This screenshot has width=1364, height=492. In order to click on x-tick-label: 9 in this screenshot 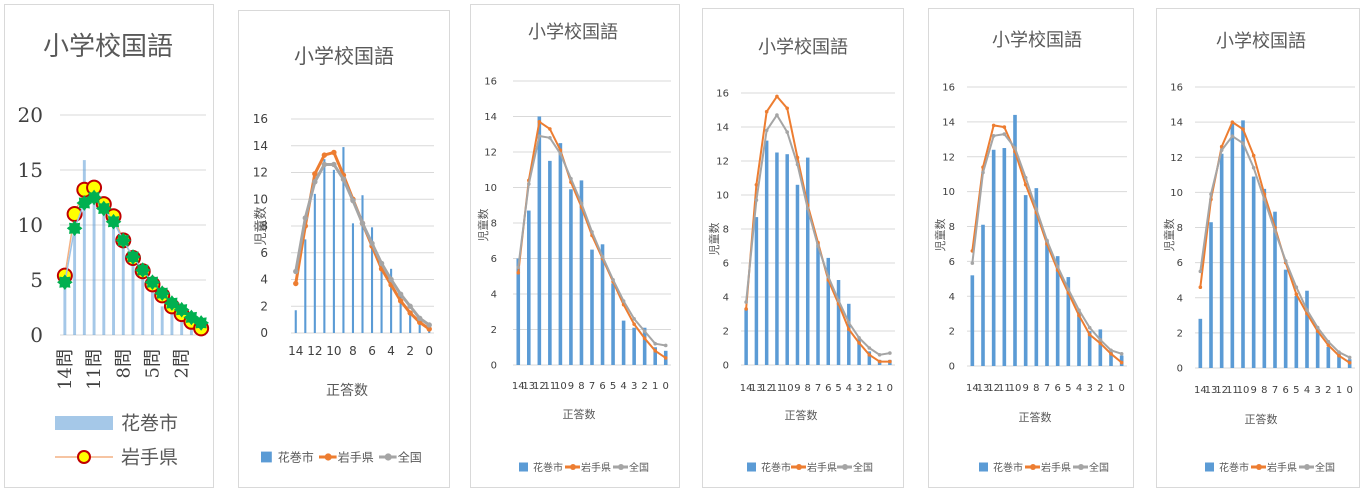, I will do `click(1025, 388)`.